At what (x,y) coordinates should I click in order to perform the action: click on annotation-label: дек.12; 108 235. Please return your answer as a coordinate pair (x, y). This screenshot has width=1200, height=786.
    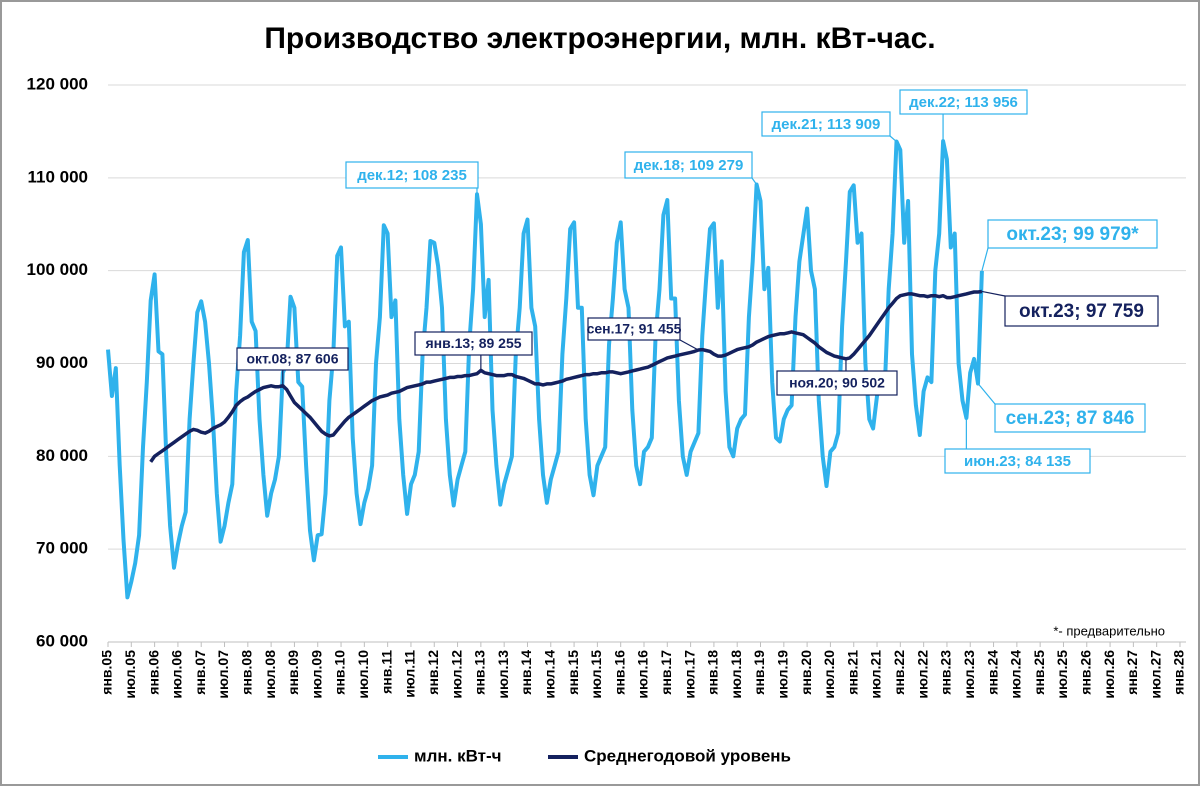
    Looking at the image, I should click on (412, 175).